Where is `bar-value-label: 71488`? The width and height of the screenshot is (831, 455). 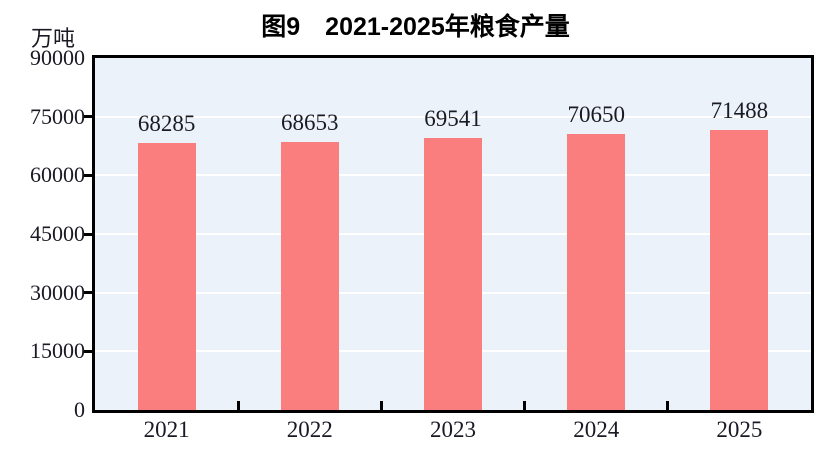 bar-value-label: 71488 is located at coordinates (739, 111).